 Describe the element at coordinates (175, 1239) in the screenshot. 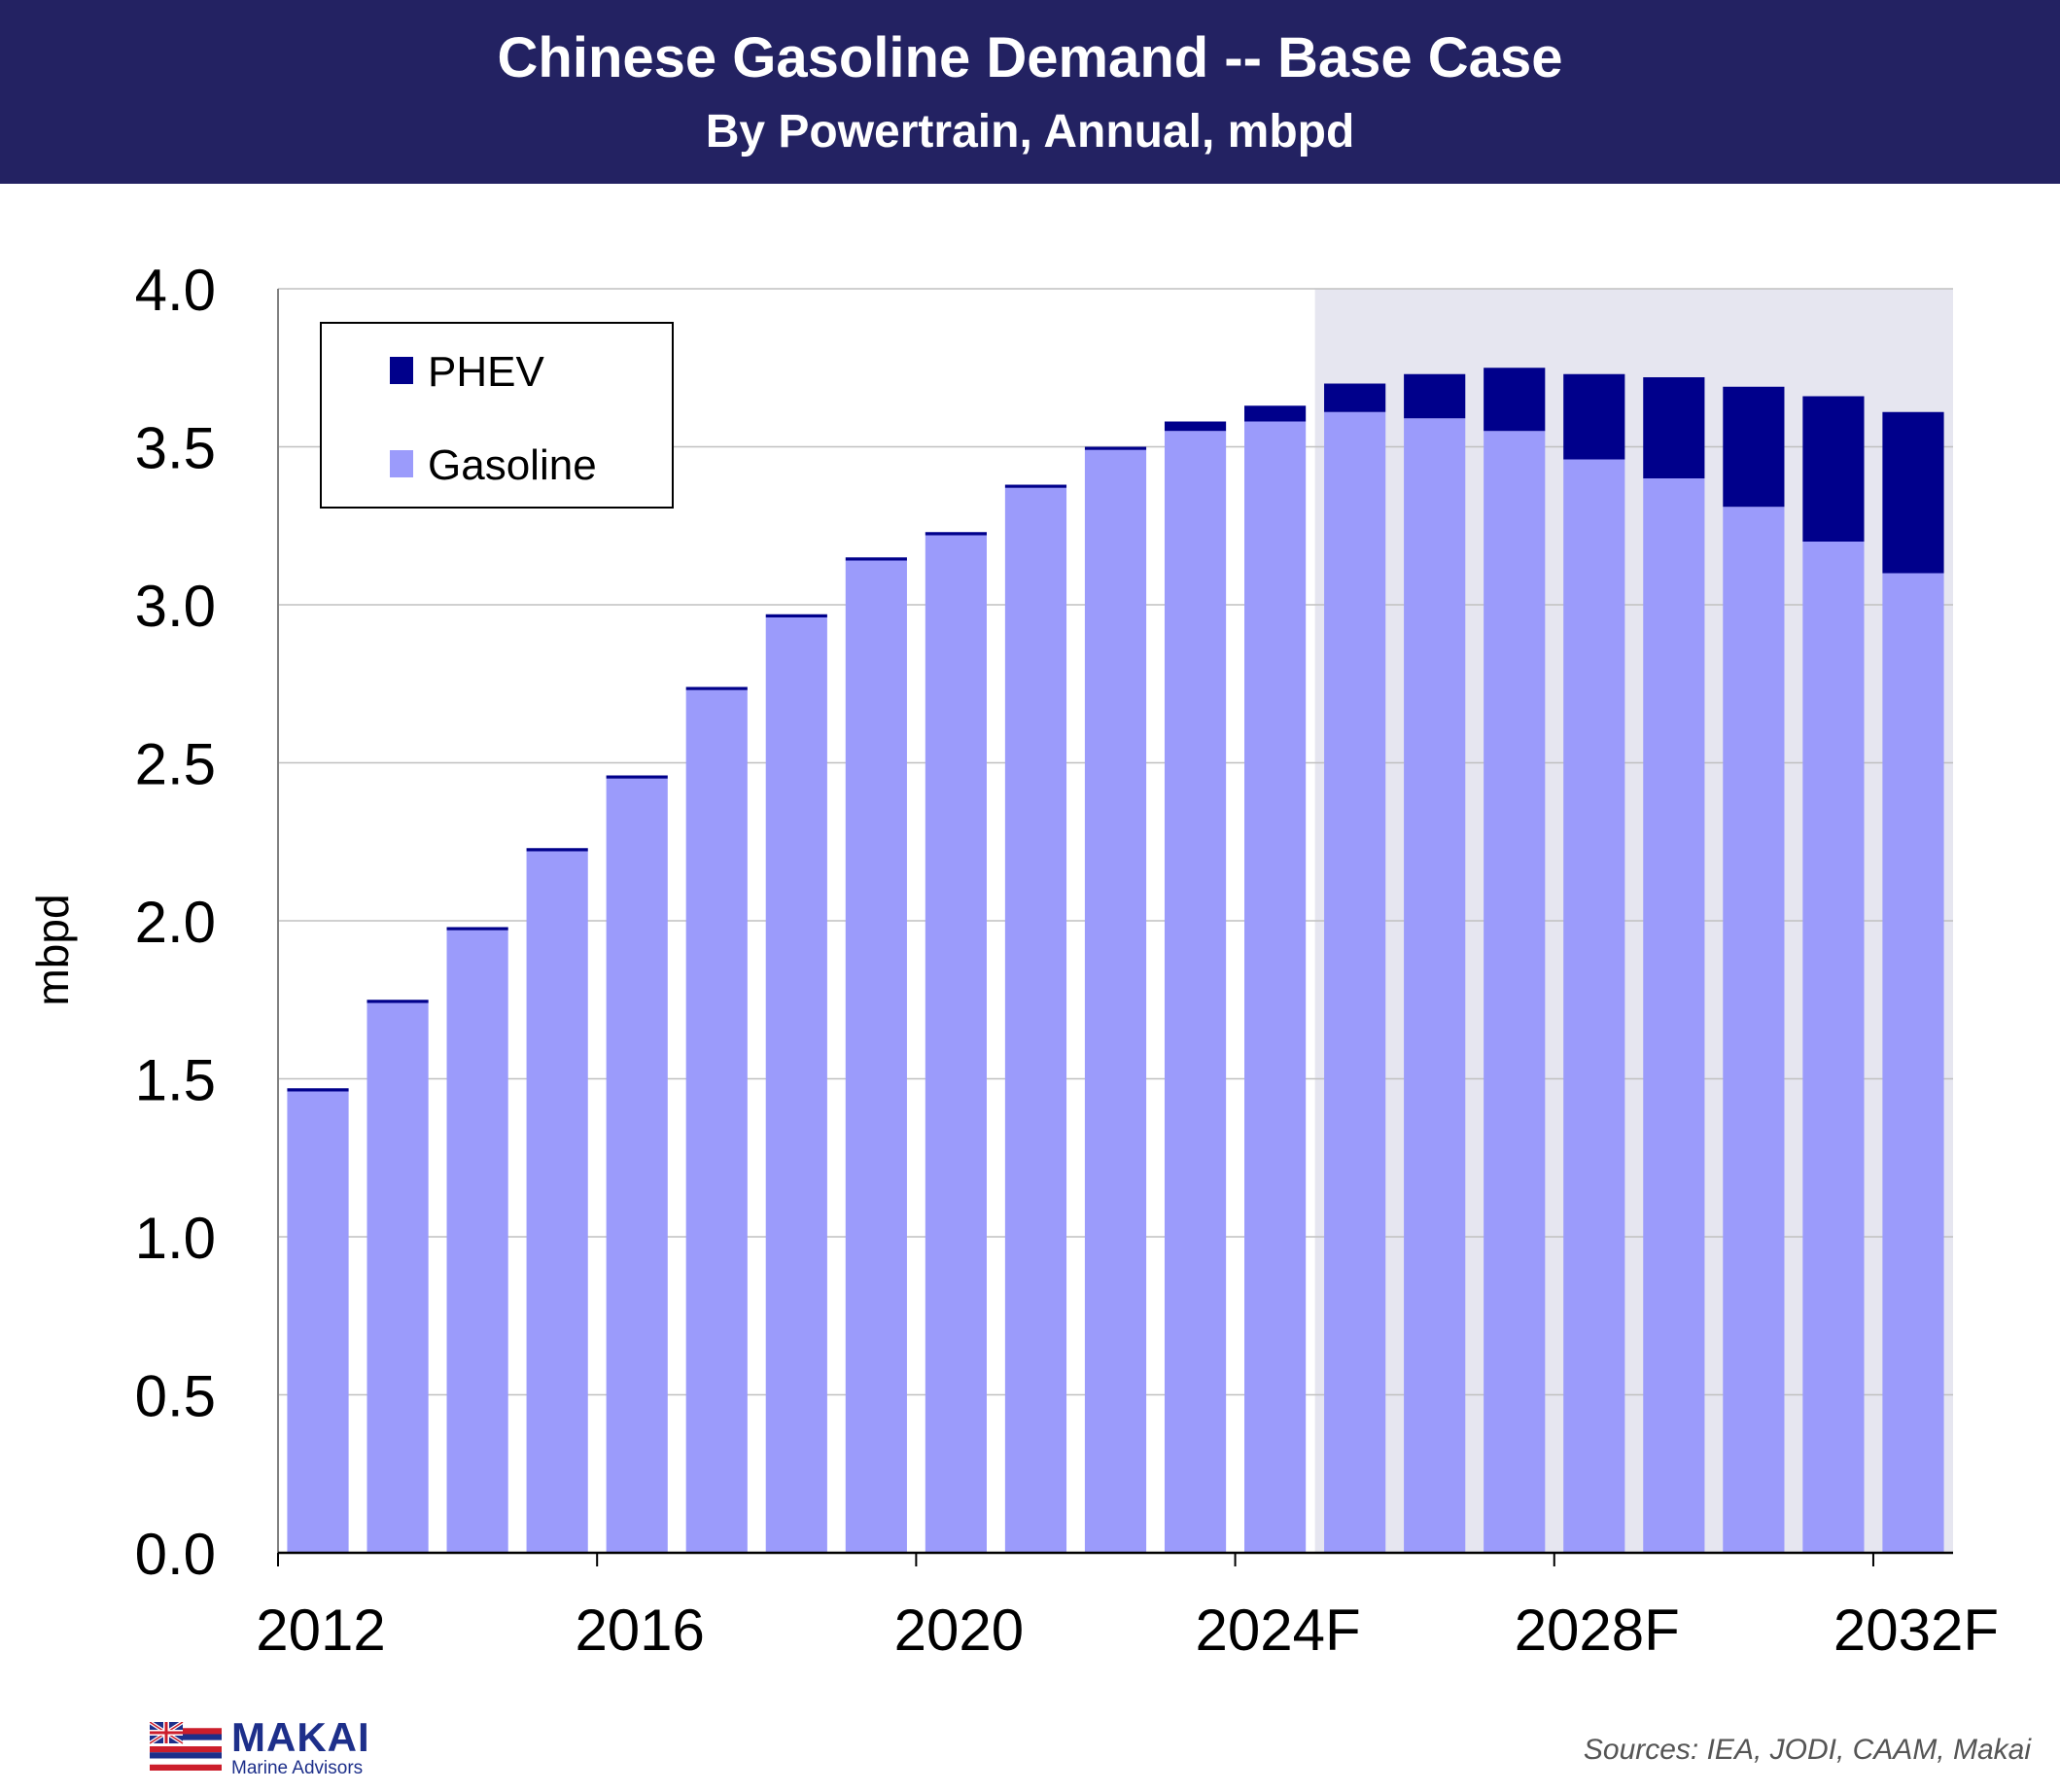

I see `y-tick-label: 1.0` at that location.